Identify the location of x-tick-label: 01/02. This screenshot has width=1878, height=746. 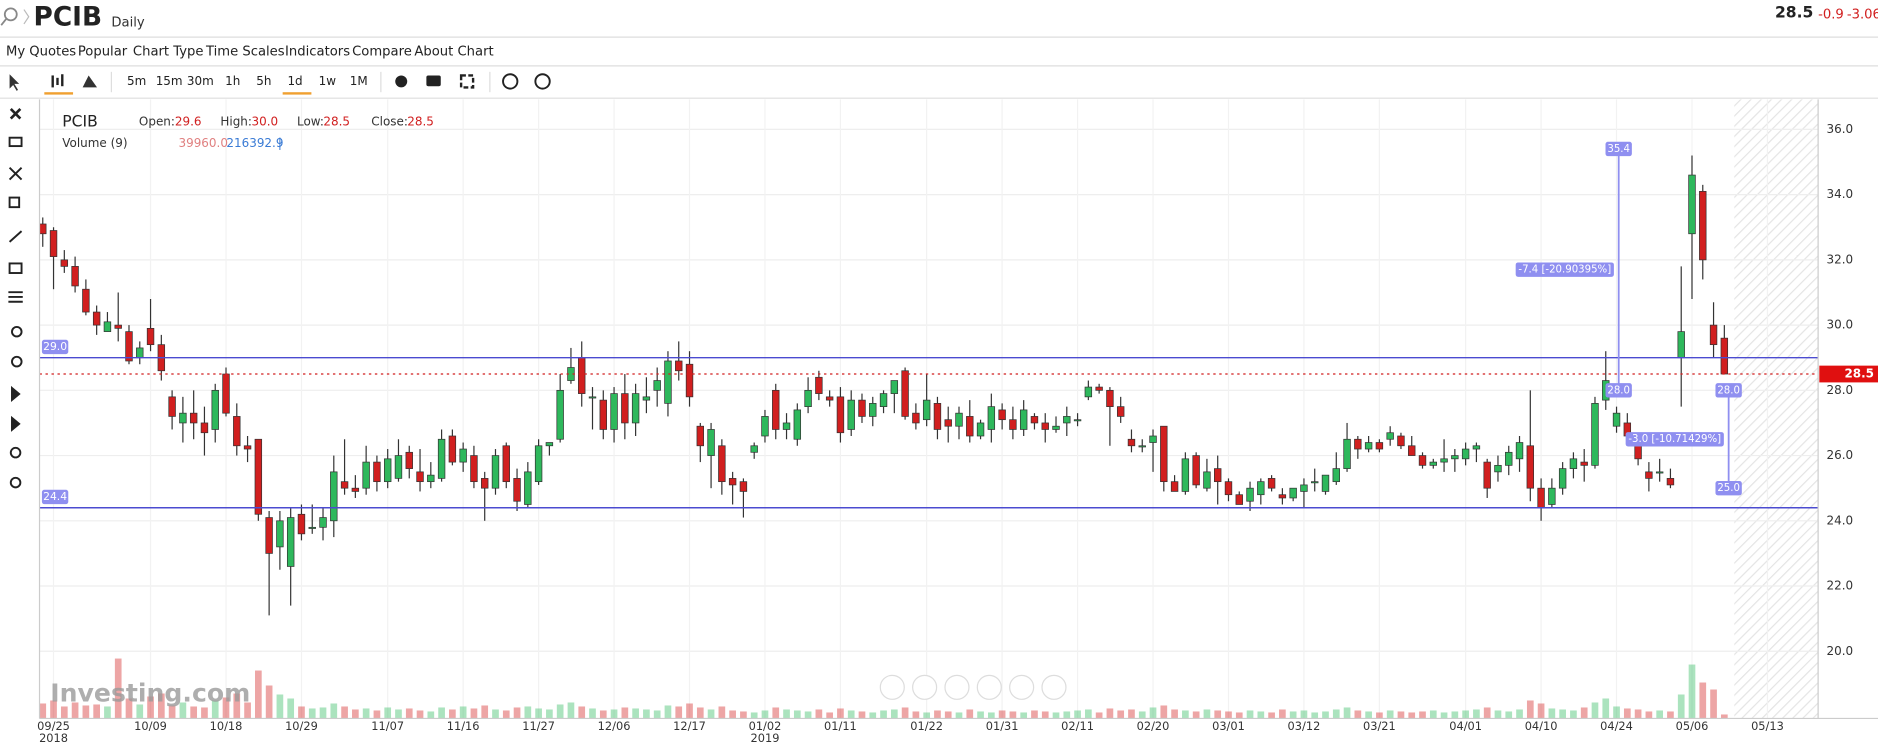
(765, 726).